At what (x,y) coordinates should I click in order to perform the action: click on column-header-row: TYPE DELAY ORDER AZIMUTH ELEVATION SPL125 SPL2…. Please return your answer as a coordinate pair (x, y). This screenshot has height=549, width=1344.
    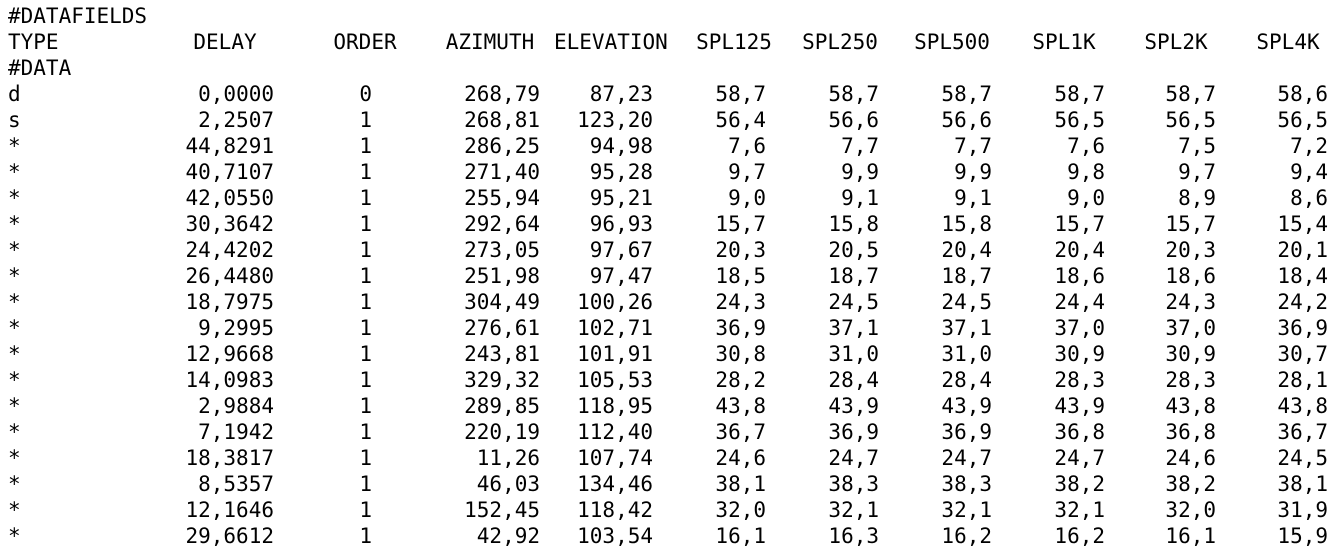
    Looking at the image, I should click on (672, 42).